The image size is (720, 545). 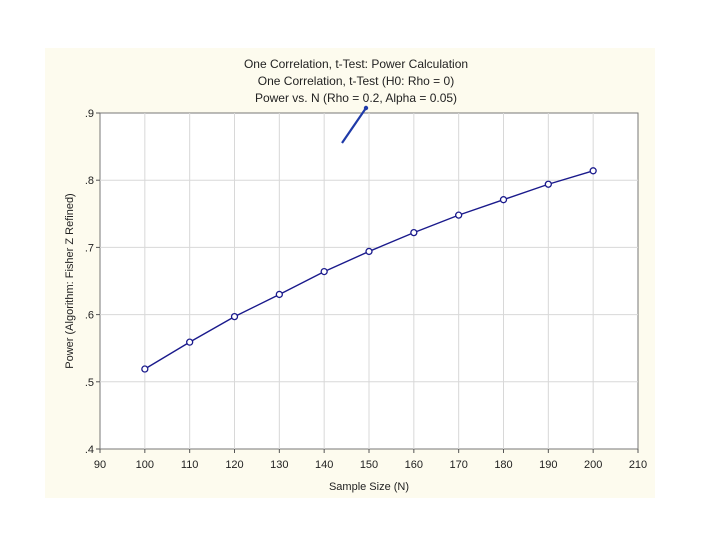 What do you see at coordinates (89, 181) in the screenshot?
I see `y-tick-label: .8` at bounding box center [89, 181].